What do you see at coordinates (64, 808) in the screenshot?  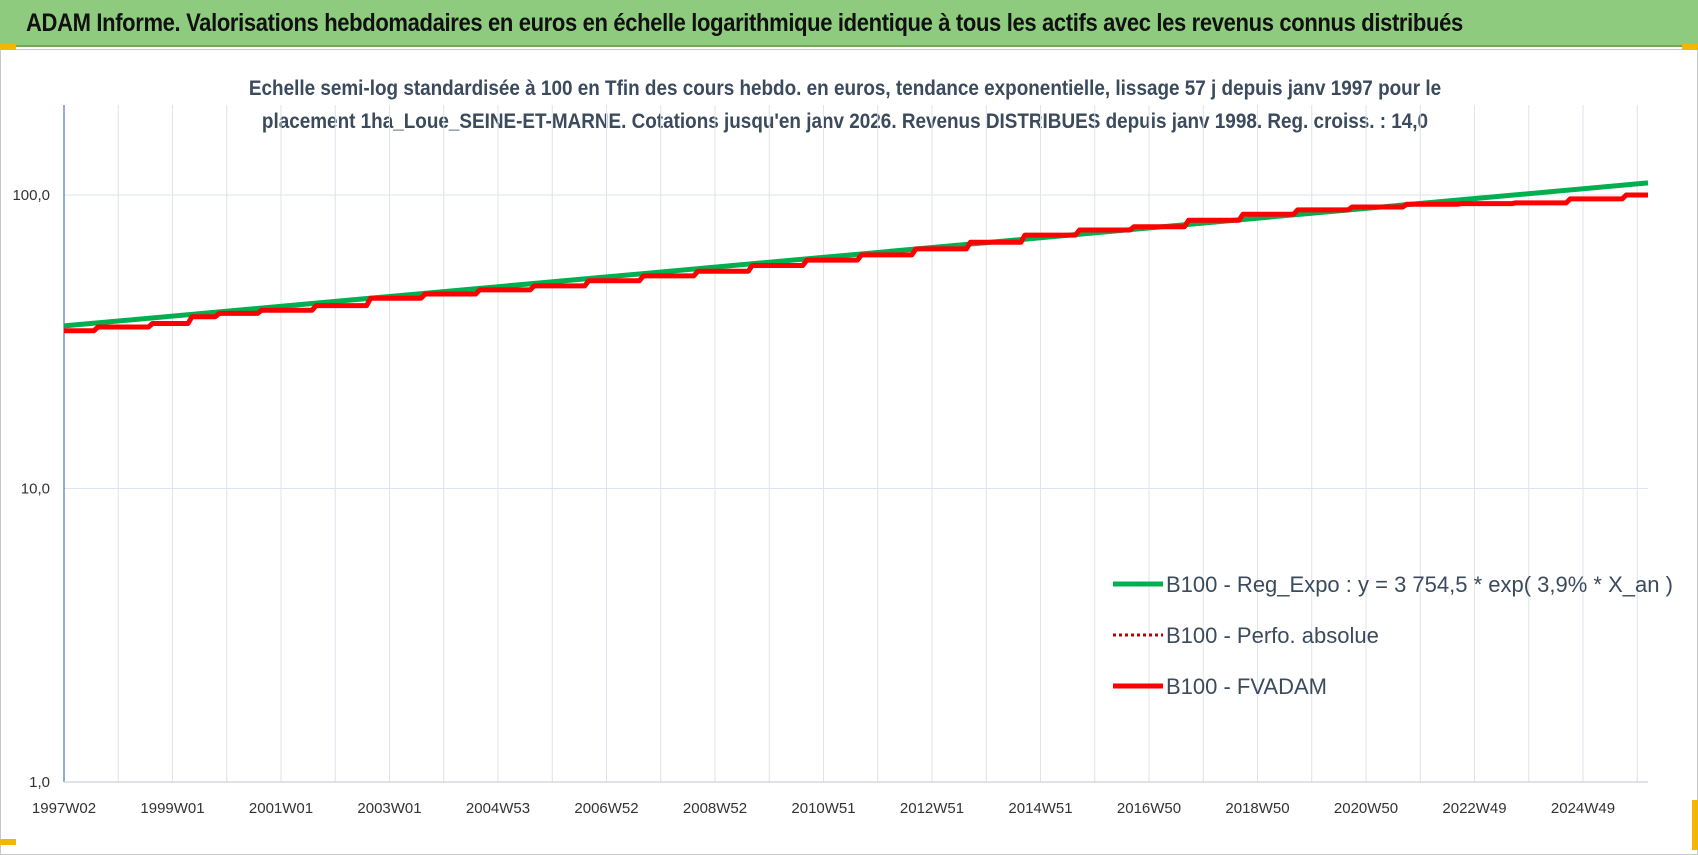 I see `x-tick-label: 1997W02` at bounding box center [64, 808].